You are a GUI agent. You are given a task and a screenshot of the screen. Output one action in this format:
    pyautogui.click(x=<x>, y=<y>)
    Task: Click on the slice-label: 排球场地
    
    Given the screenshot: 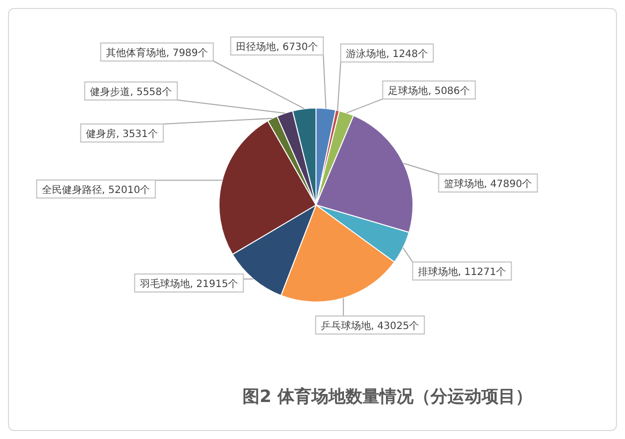 What is the action you would take?
    pyautogui.click(x=438, y=272)
    